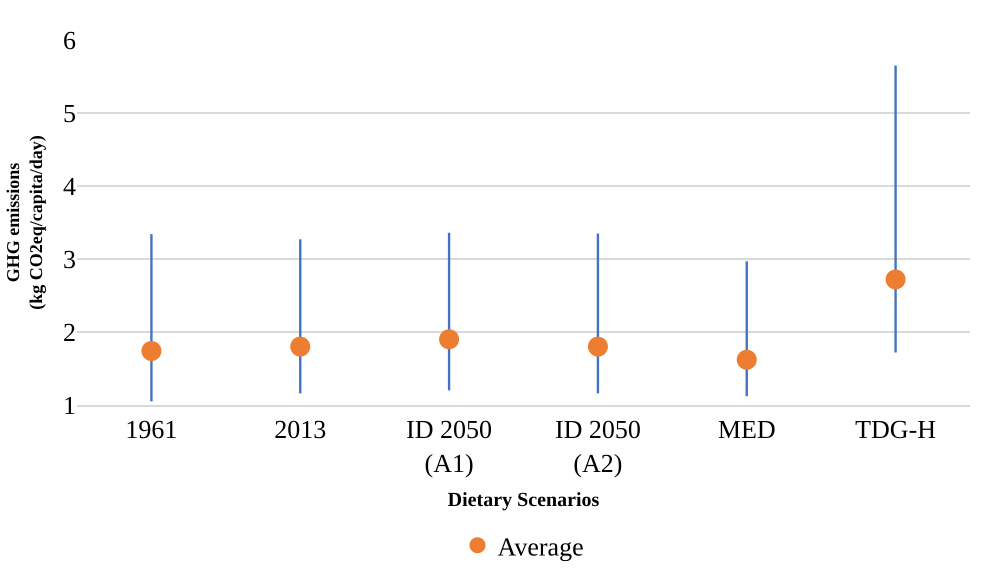 Image resolution: width=990 pixels, height=581 pixels. Describe the element at coordinates (69, 113) in the screenshot. I see `y-tick-label: 5` at that location.